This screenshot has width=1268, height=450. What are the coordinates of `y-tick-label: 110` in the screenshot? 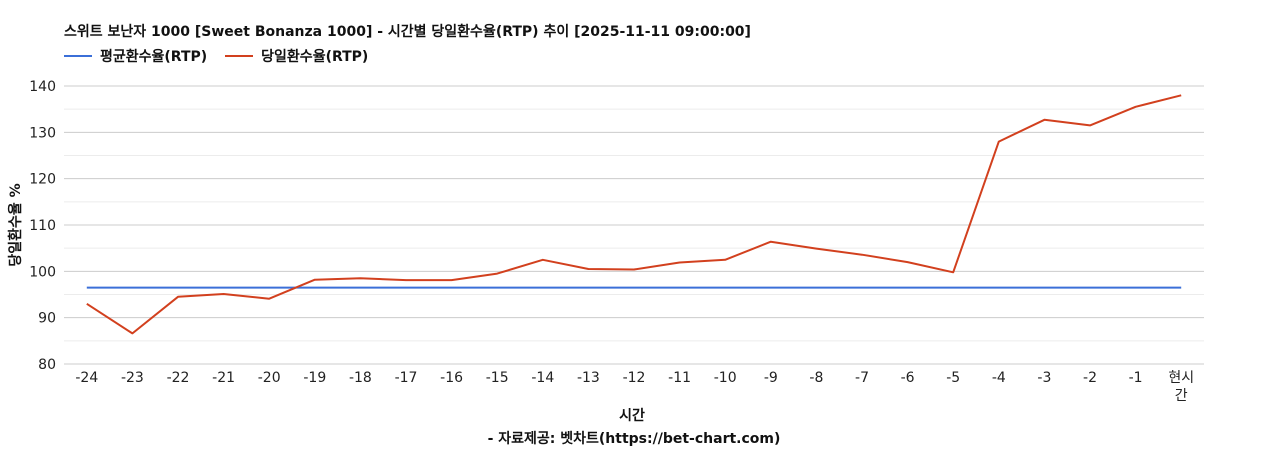 It's located at (42, 226).